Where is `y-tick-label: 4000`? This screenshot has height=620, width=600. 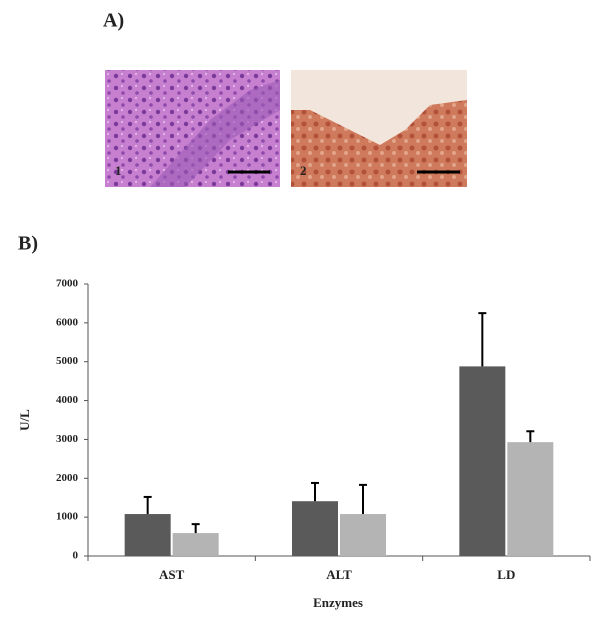 y-tick-label: 4000 is located at coordinates (67, 400).